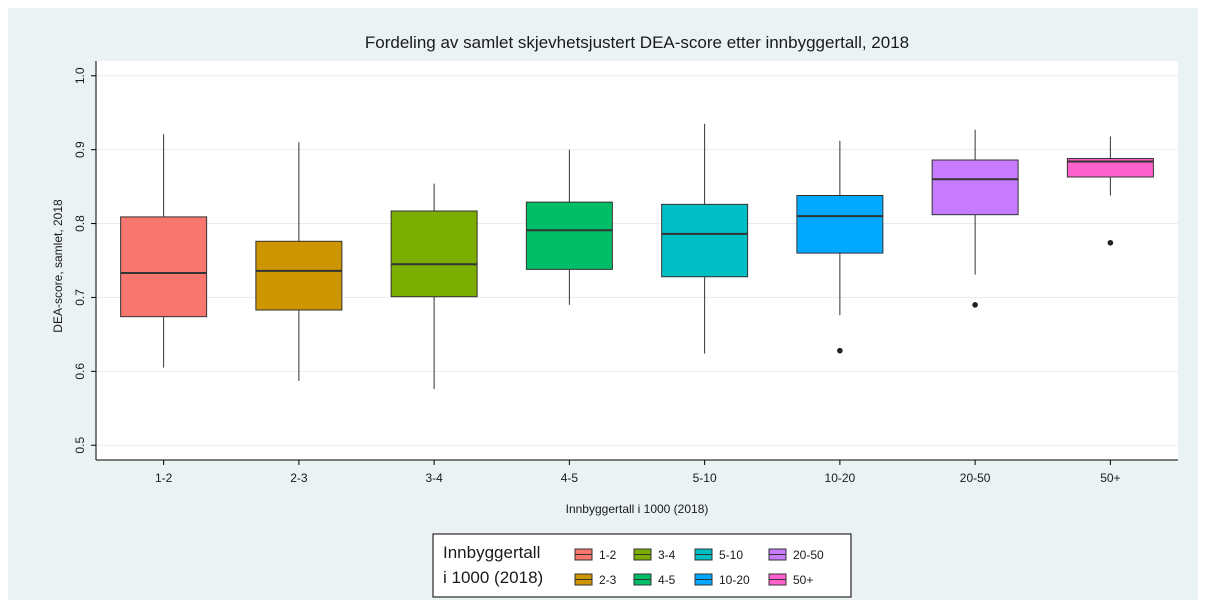 This screenshot has height=608, width=1206. I want to click on x-tick-label: 20-50, so click(975, 478).